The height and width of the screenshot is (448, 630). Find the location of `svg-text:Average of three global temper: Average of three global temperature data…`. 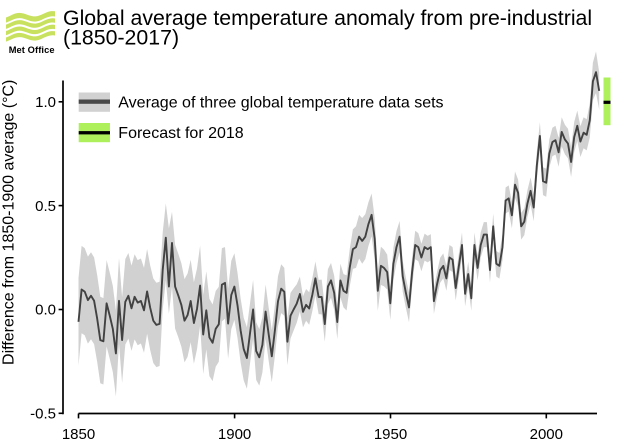

svg-text:Average of three global temper: Average of three global temperature data… is located at coordinates (280, 103).